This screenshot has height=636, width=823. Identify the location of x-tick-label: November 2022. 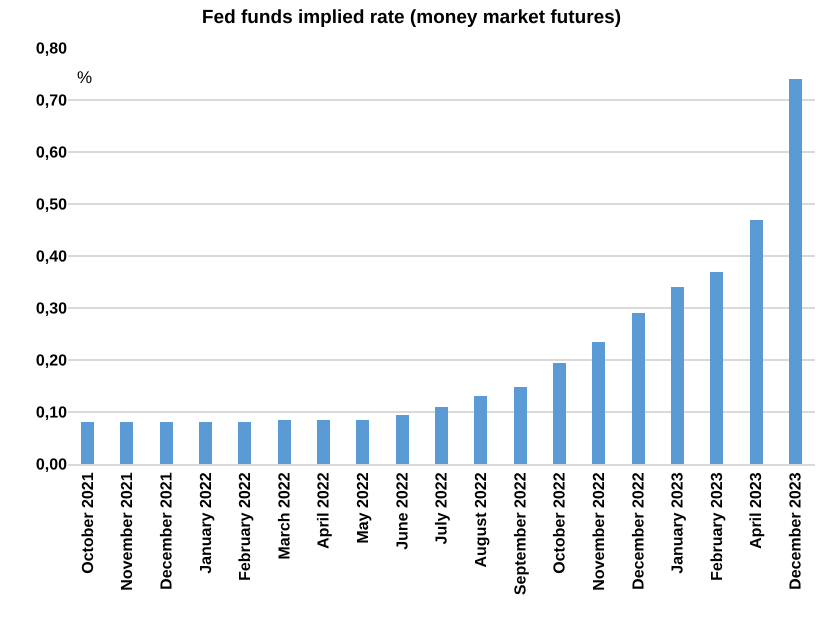
(599, 531).